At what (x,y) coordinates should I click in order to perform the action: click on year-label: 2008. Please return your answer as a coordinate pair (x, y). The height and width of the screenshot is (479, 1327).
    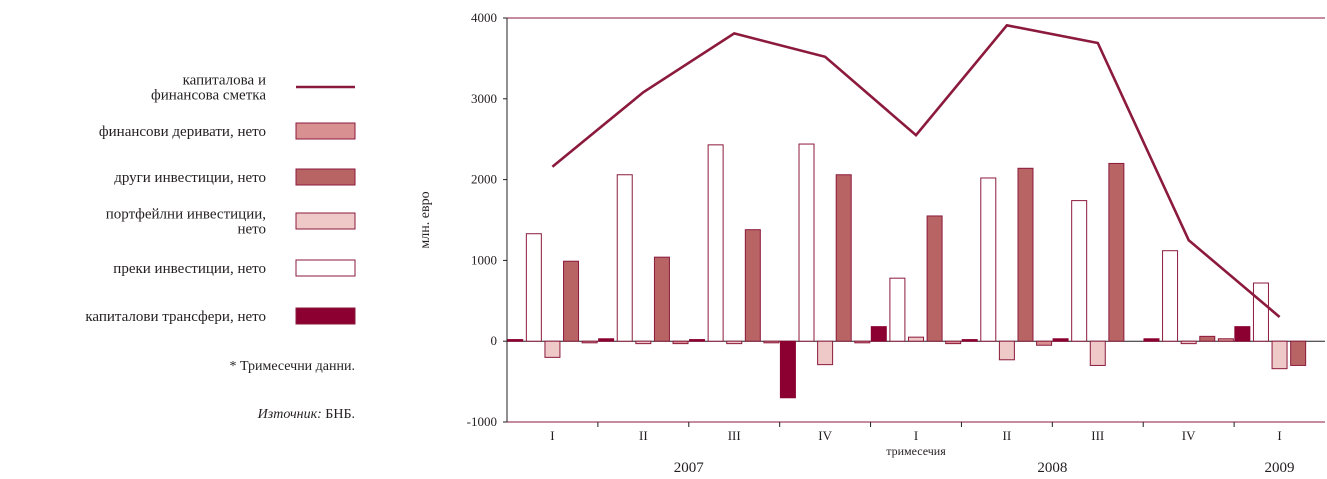
    Looking at the image, I should click on (1052, 468).